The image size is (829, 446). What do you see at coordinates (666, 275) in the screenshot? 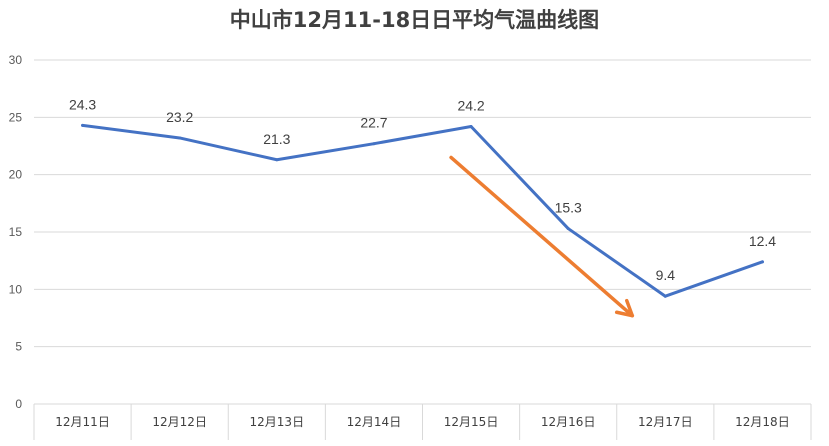
I see `data-label: 9.4` at bounding box center [666, 275].